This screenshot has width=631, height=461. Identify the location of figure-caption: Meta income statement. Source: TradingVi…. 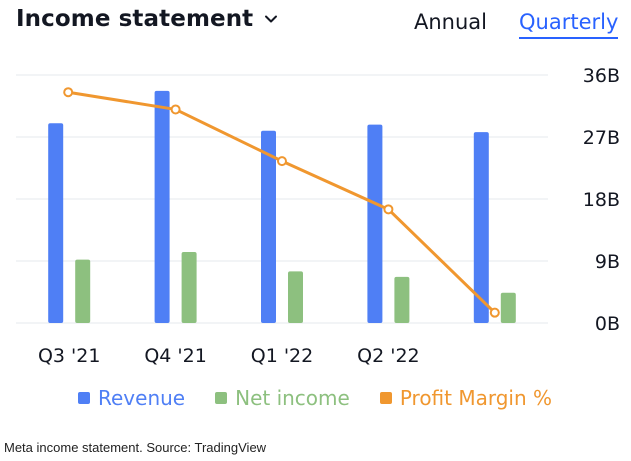
(135, 447).